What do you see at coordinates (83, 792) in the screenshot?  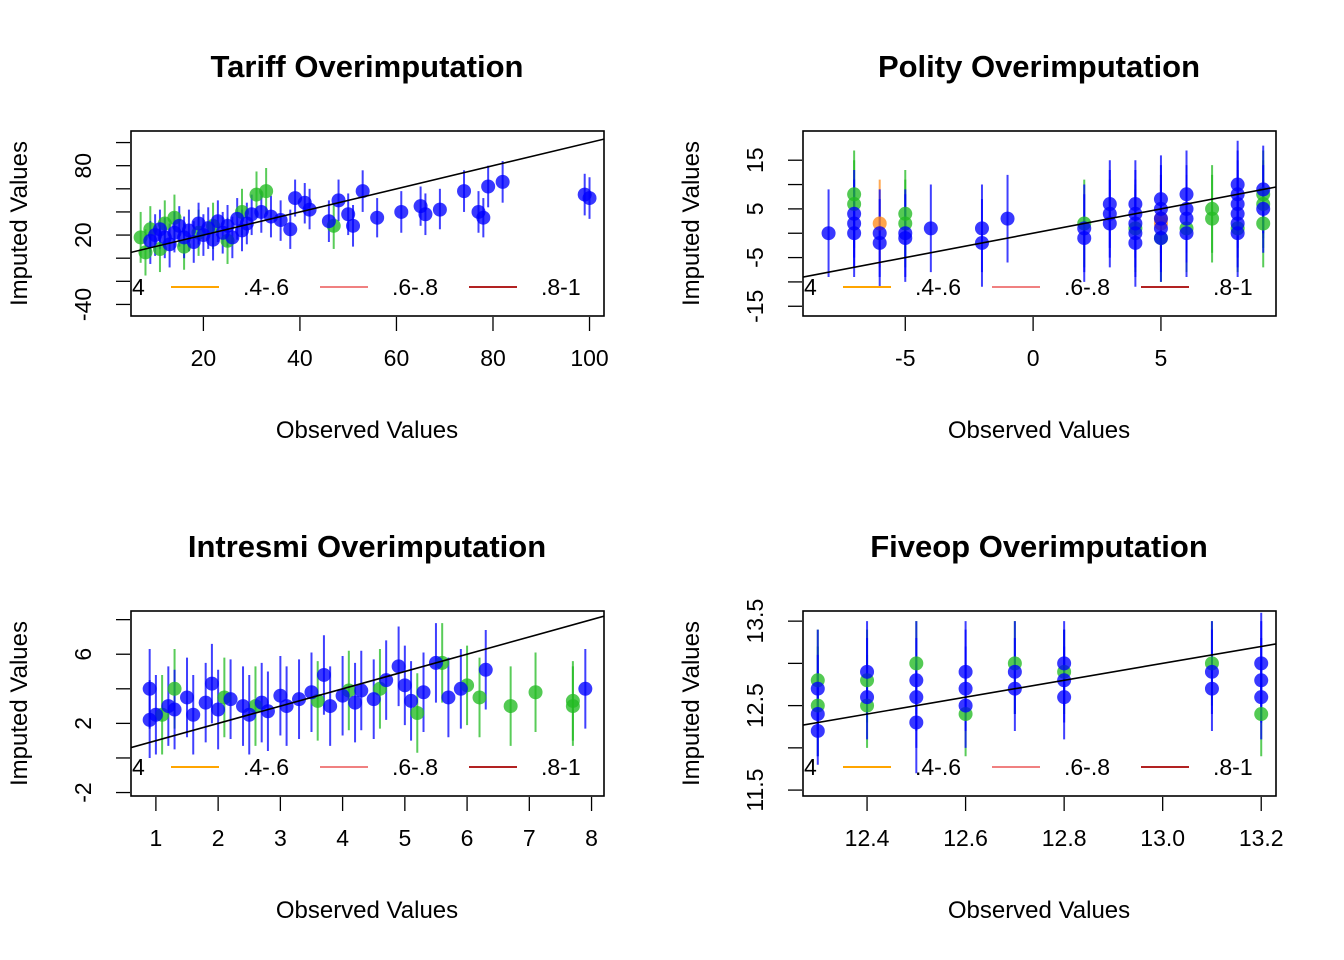 I see `intresmi-y-tick-label: -2` at bounding box center [83, 792].